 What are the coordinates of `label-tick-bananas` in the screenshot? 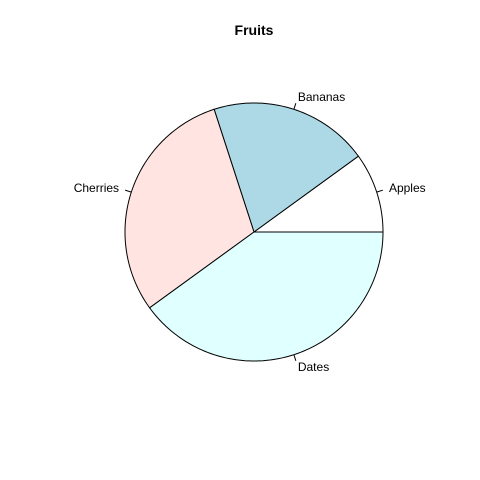 It's located at (295, 106).